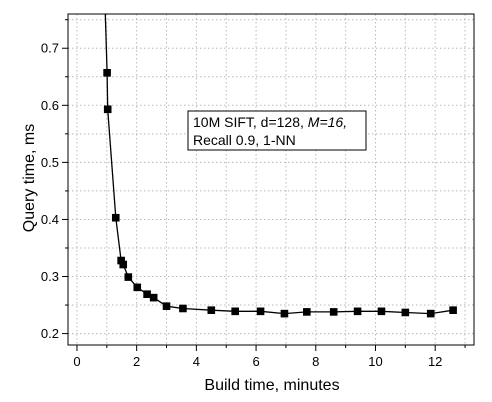  I want to click on y-axis-title: Query time, ms, so click(29, 178).